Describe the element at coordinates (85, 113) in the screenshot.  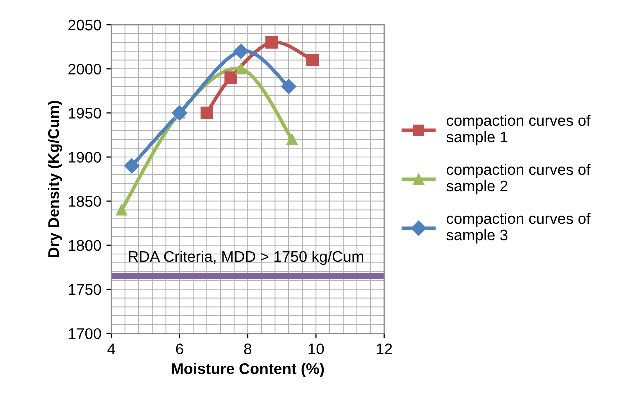
I see `y-tick-label: 1950` at that location.